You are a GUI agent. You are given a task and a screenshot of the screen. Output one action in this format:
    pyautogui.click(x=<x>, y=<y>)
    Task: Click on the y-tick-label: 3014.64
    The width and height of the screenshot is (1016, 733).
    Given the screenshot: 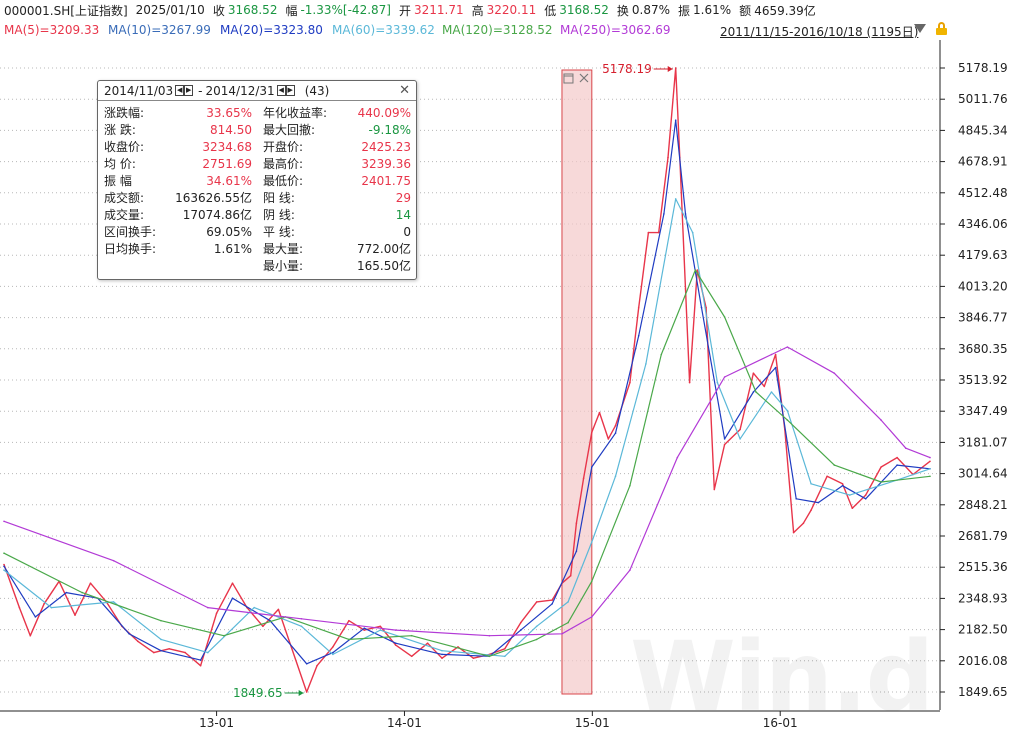 What is the action you would take?
    pyautogui.click(x=983, y=474)
    